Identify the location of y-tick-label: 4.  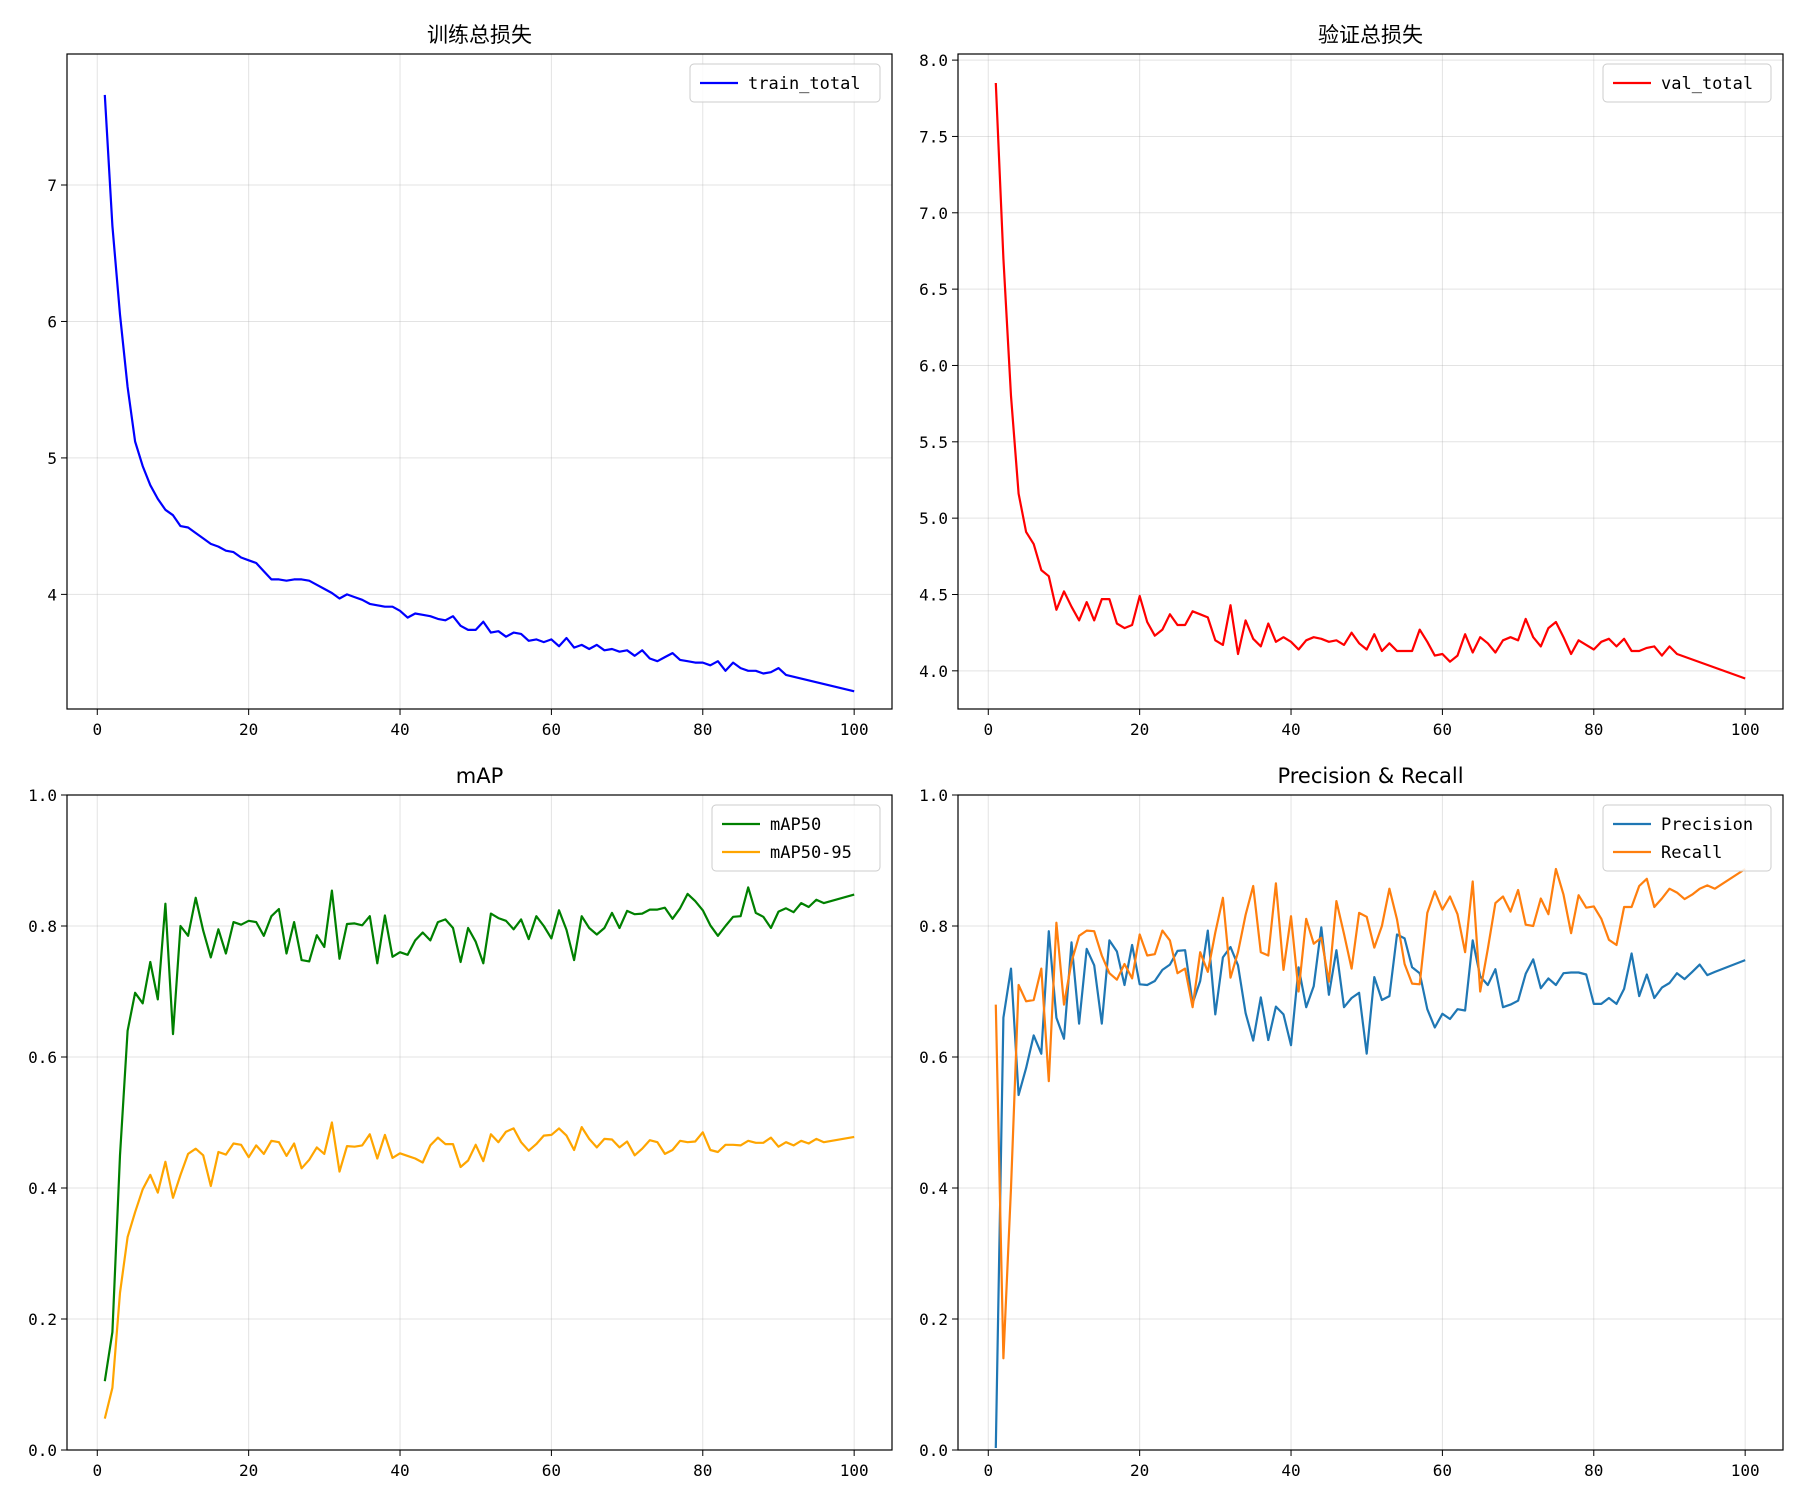
(52, 594).